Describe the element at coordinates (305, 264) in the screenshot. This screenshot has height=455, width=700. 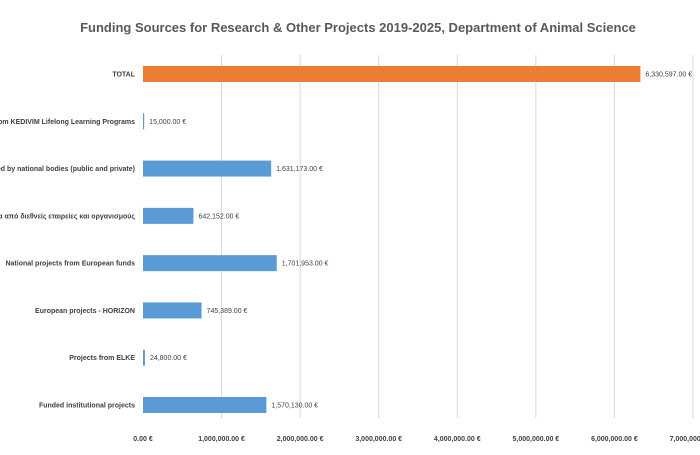
I see `value-label: 1,701,953.00 €` at that location.